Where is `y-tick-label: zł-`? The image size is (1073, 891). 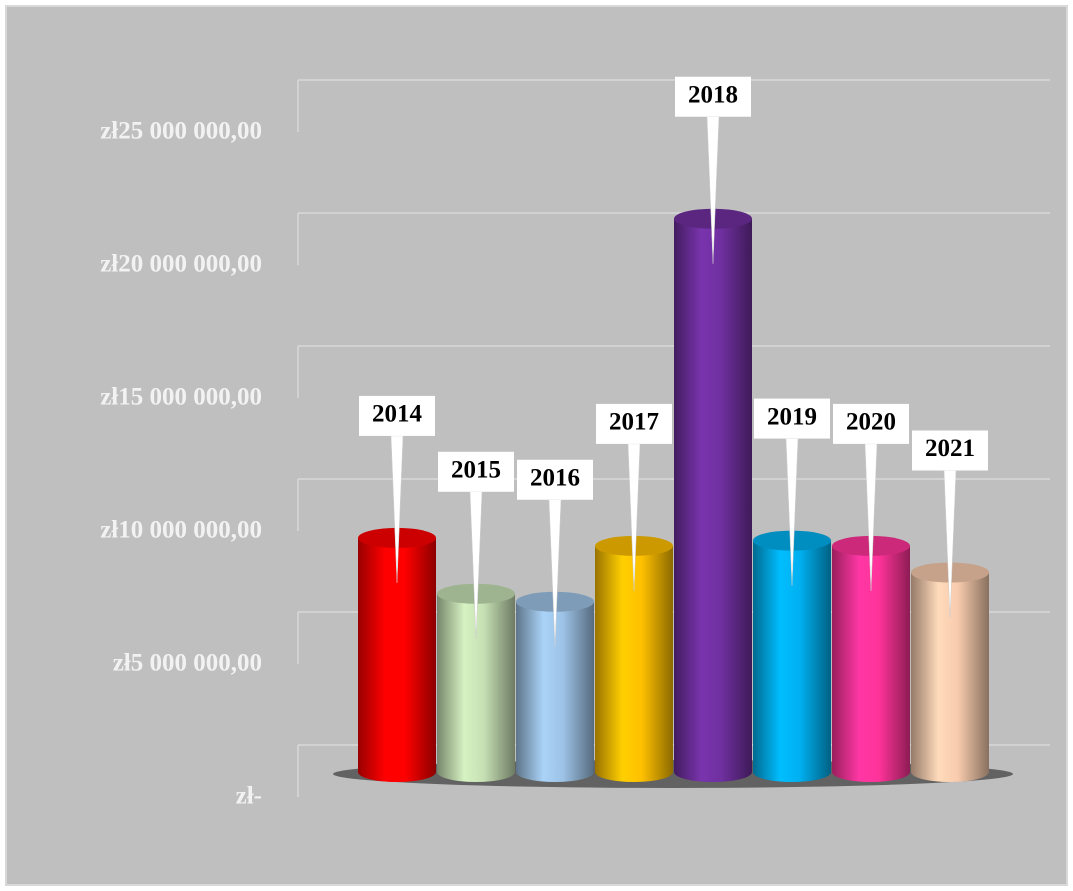
y-tick-label: zł- is located at coordinates (249, 796).